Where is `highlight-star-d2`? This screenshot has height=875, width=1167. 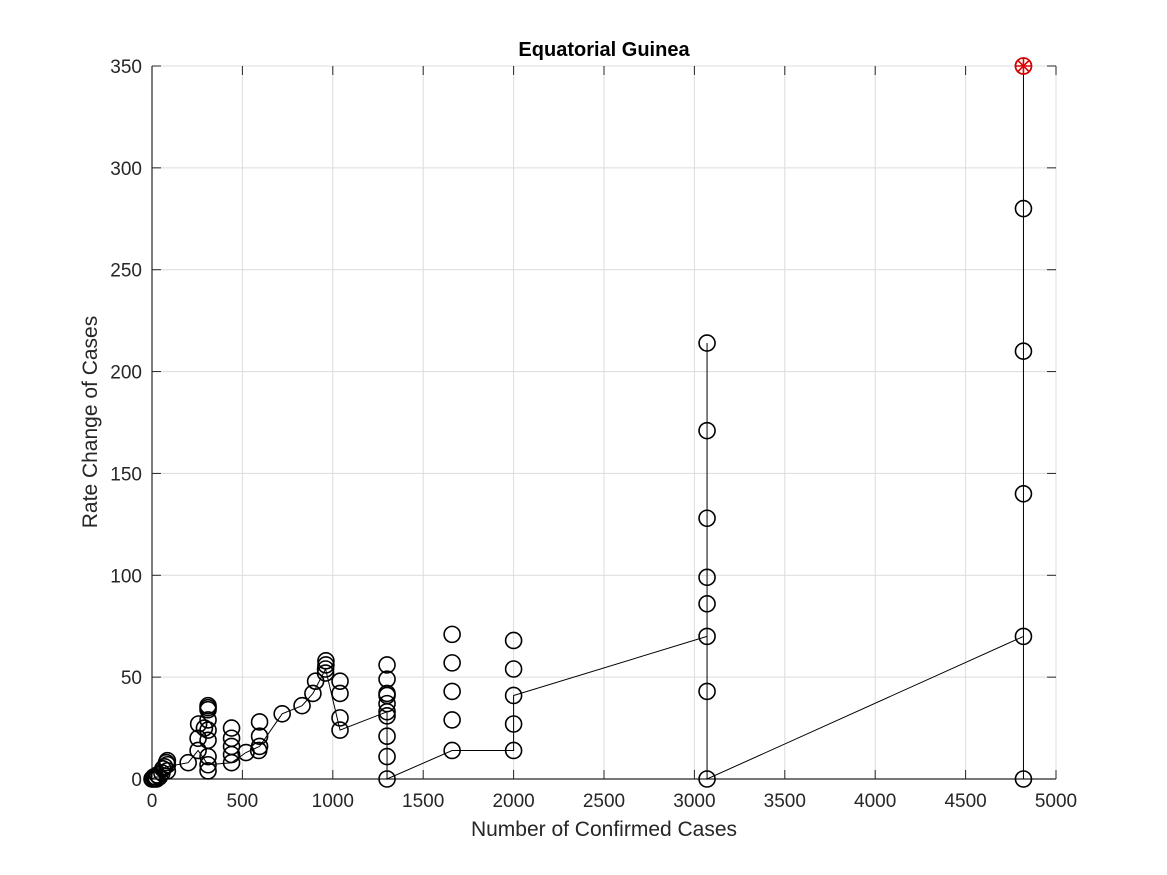
highlight-star-d2 is located at coordinates (1023, 66).